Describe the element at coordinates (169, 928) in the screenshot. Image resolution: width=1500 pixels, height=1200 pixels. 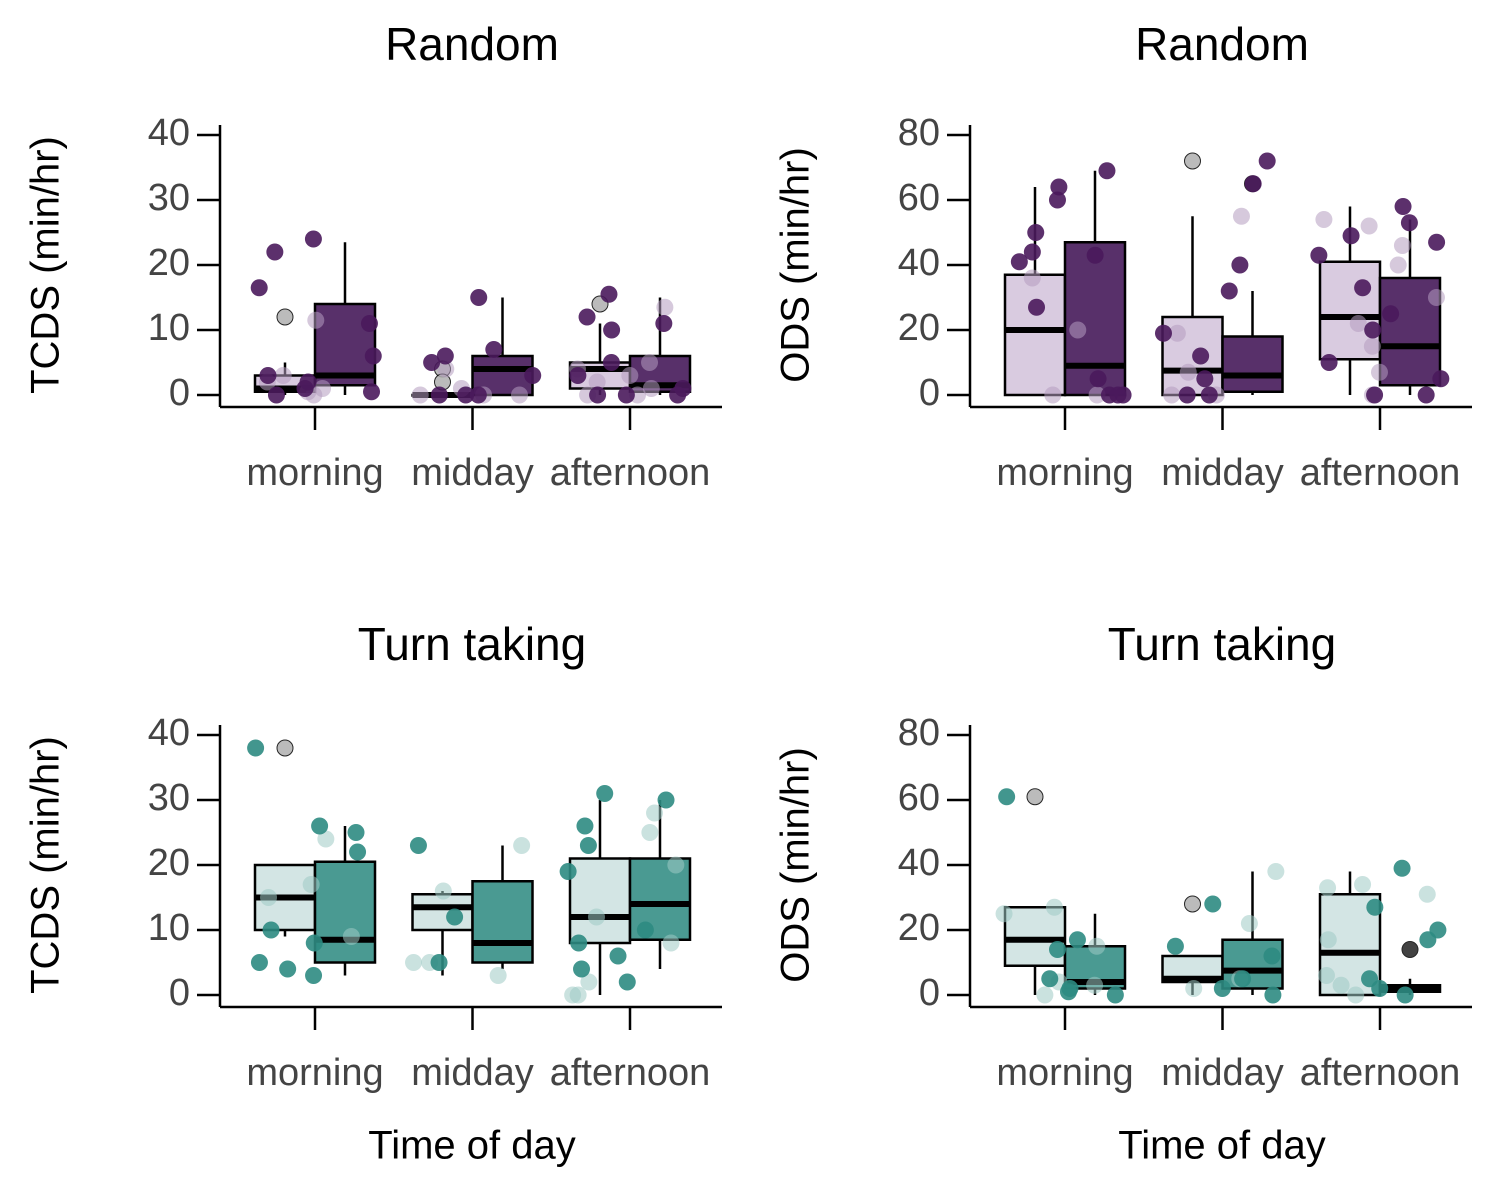
I see `y-tick-label: 10` at that location.